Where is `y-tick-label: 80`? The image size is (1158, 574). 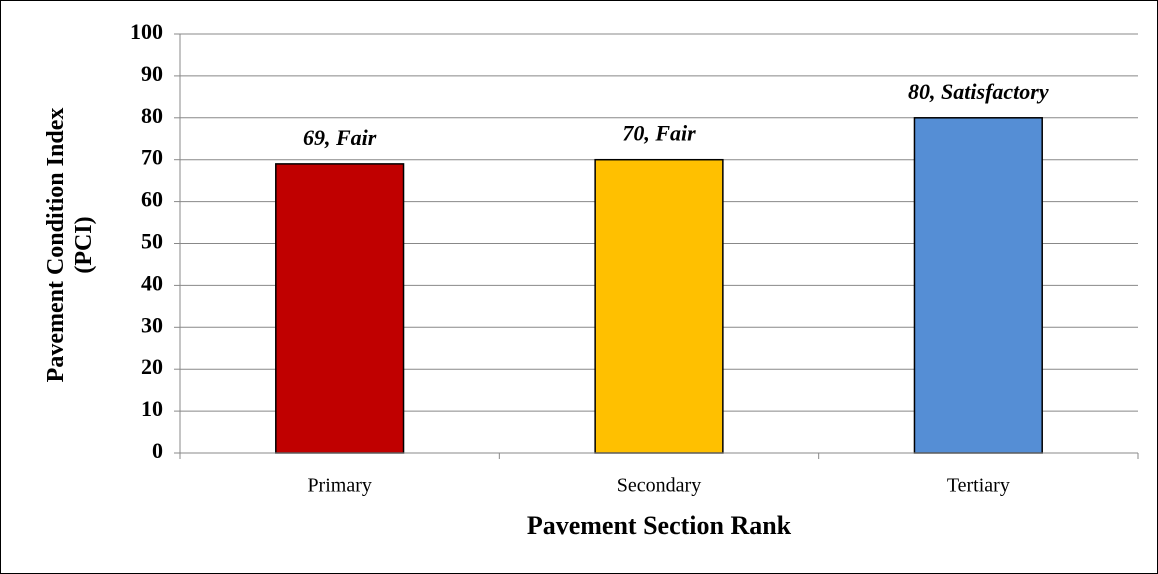 y-tick-label: 80 is located at coordinates (152, 115).